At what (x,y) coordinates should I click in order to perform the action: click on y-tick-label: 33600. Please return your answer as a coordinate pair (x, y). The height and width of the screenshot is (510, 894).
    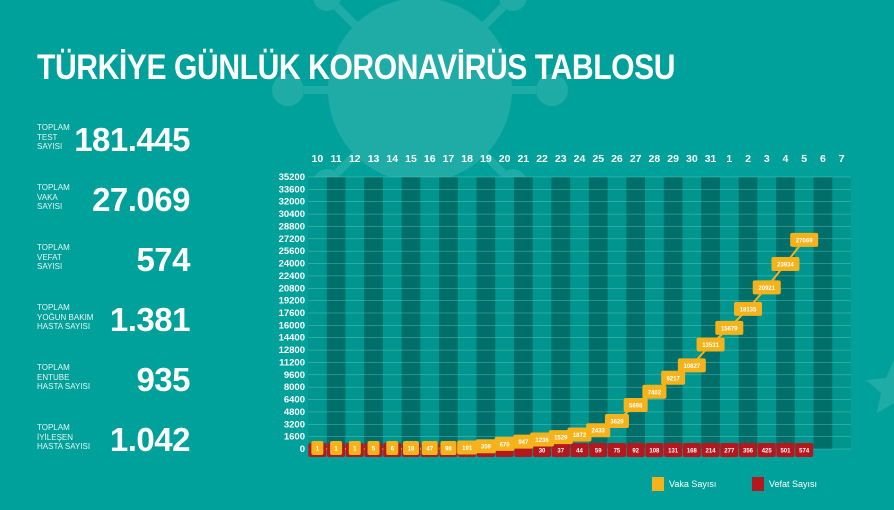
    Looking at the image, I should click on (292, 189).